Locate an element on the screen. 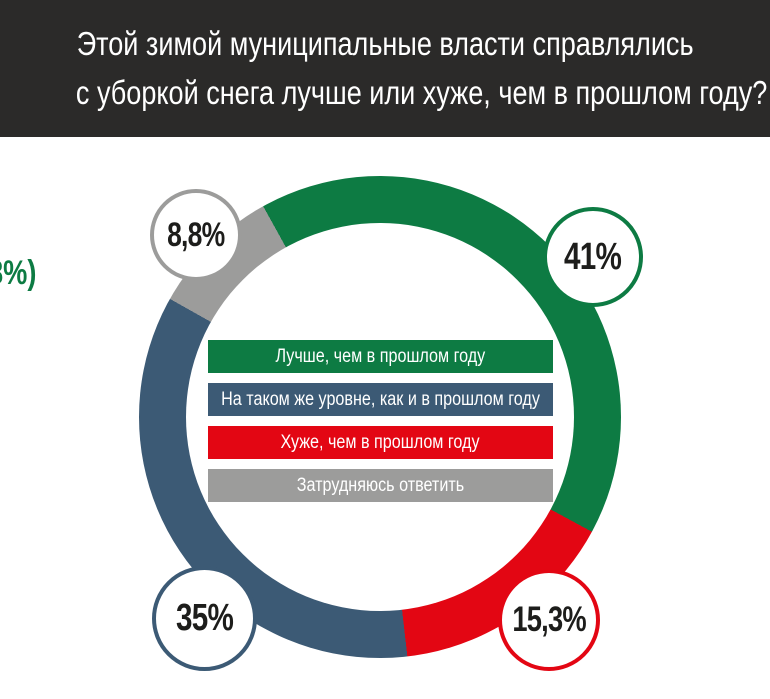  callout-worse-value: 15,3% is located at coordinates (549, 619).